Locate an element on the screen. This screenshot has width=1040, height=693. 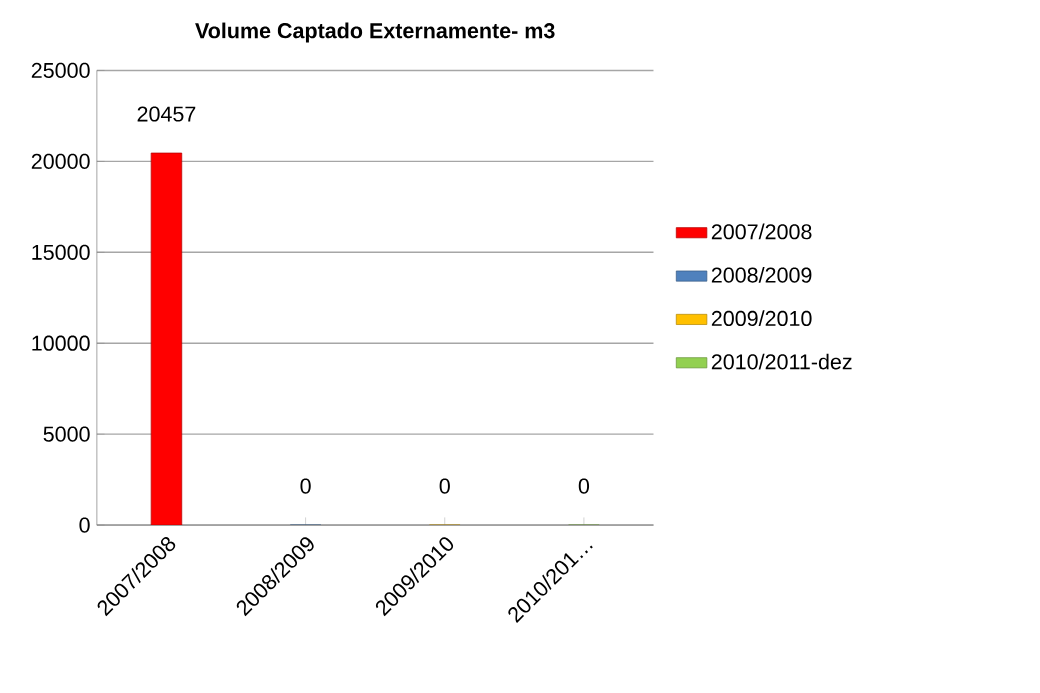
data-label: 20457 is located at coordinates (166, 114).